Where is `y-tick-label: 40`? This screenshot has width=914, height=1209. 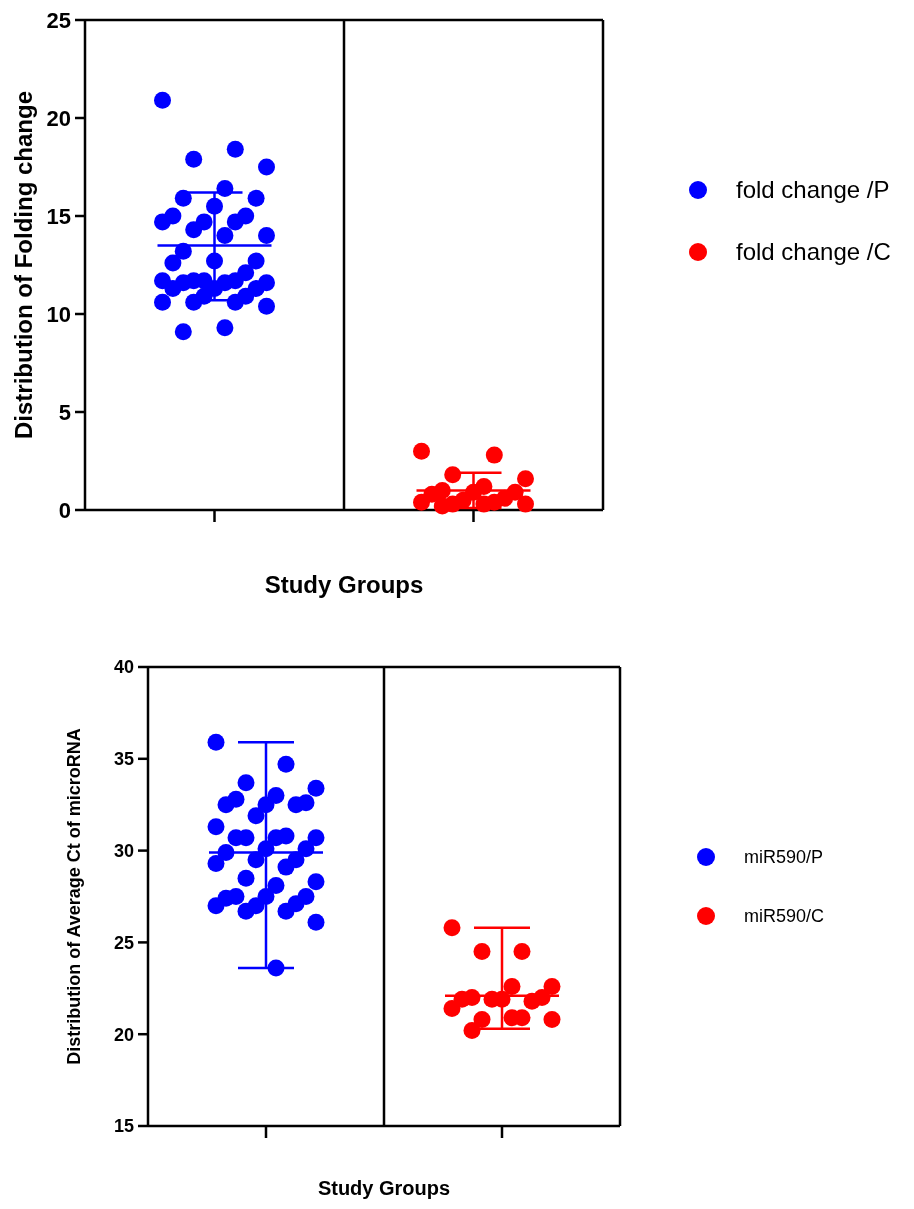
y-tick-label: 40 is located at coordinates (123, 667).